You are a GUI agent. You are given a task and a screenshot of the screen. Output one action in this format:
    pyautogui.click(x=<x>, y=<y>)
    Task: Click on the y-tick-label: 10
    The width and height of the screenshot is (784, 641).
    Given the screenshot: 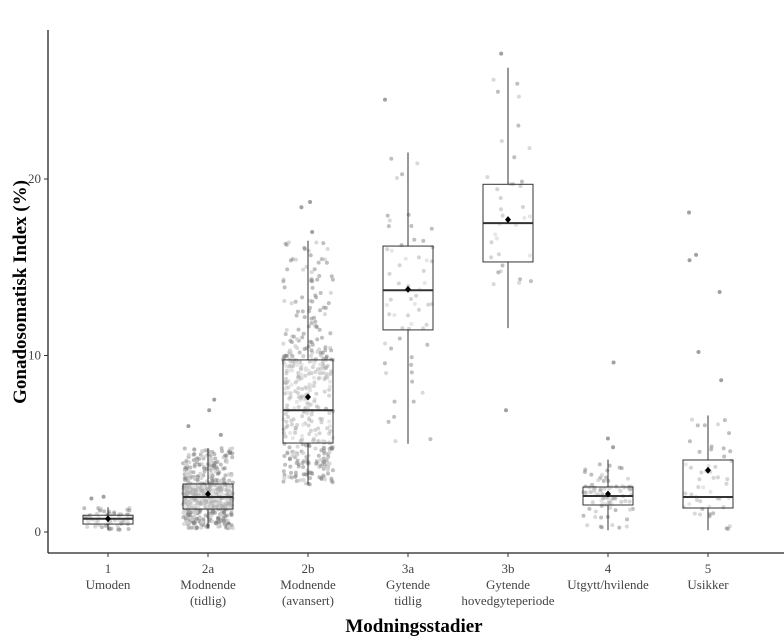 What is the action you would take?
    pyautogui.click(x=34, y=355)
    